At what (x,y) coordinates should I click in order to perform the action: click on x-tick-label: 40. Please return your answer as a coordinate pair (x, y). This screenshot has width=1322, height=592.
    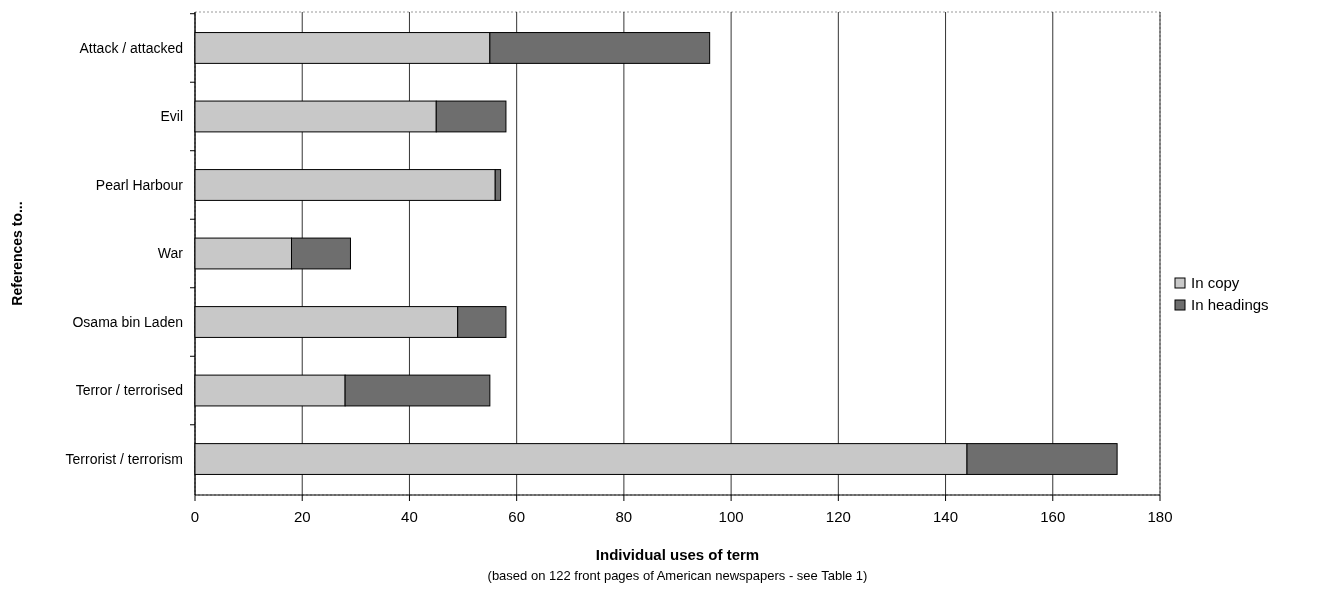
    Looking at the image, I should click on (409, 516).